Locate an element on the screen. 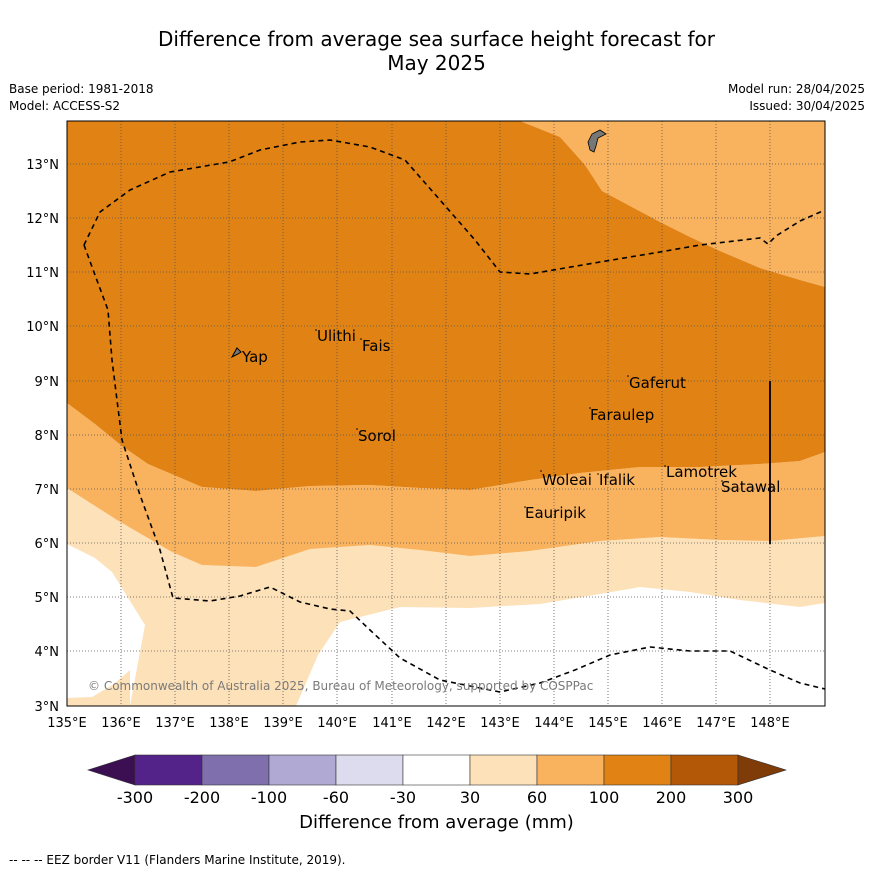  model-name: Model: ACCESS-S2 is located at coordinates (65, 106).